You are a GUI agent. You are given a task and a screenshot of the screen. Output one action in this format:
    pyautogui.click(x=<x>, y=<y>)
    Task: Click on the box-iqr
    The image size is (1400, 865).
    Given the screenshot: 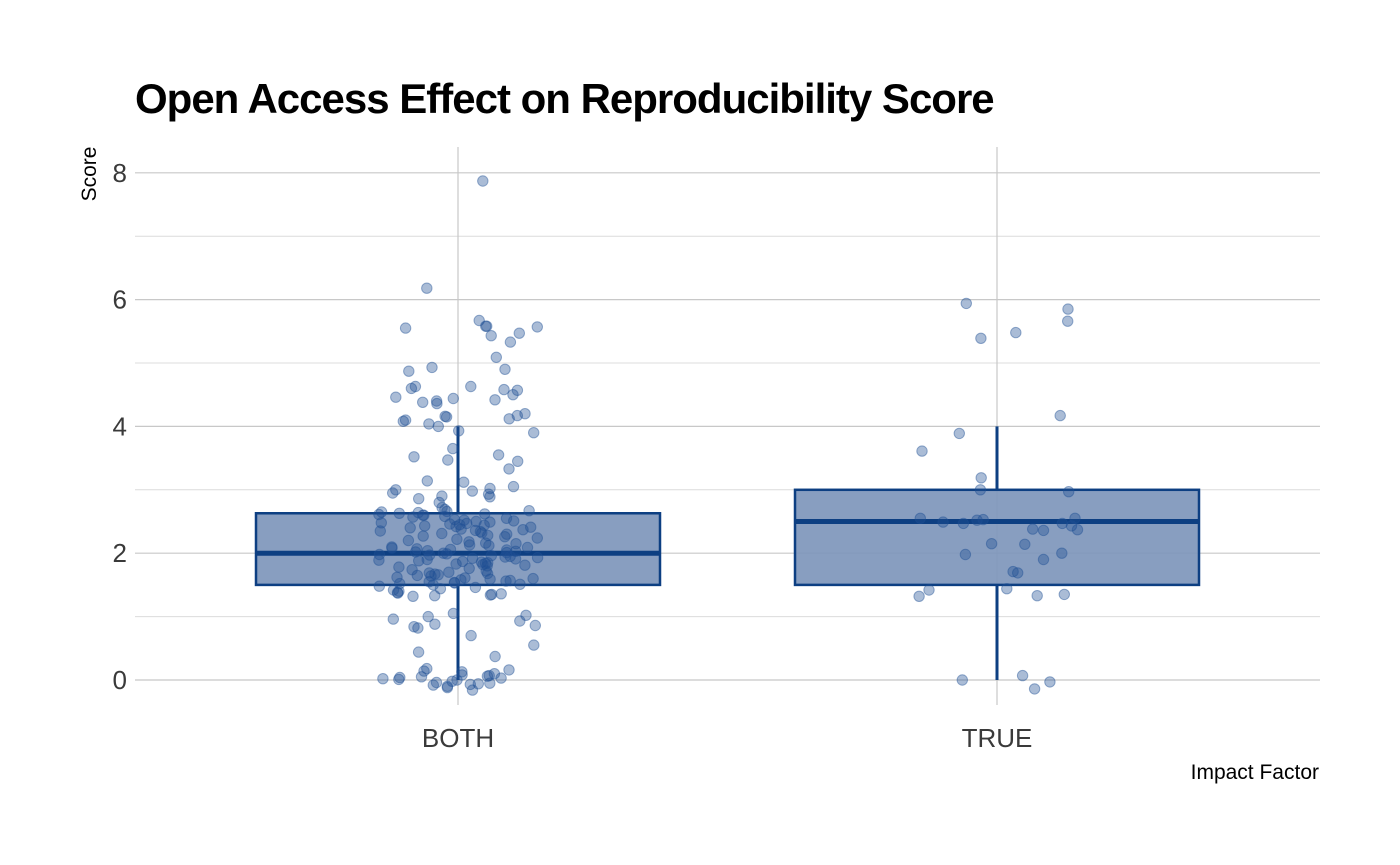 What is the action you would take?
    pyautogui.click(x=458, y=549)
    